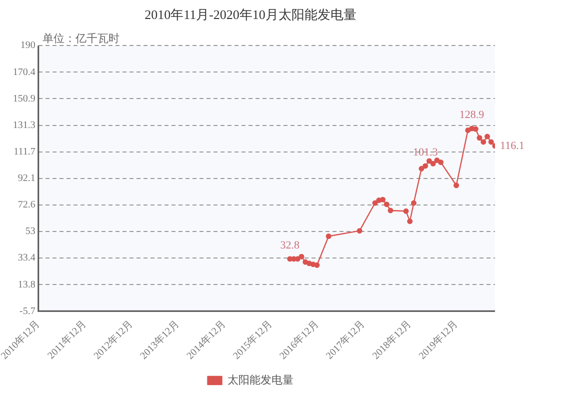 This screenshot has width=567, height=400. What do you see at coordinates (24, 98) in the screenshot?
I see `y-tick-label: 150.9` at bounding box center [24, 98].